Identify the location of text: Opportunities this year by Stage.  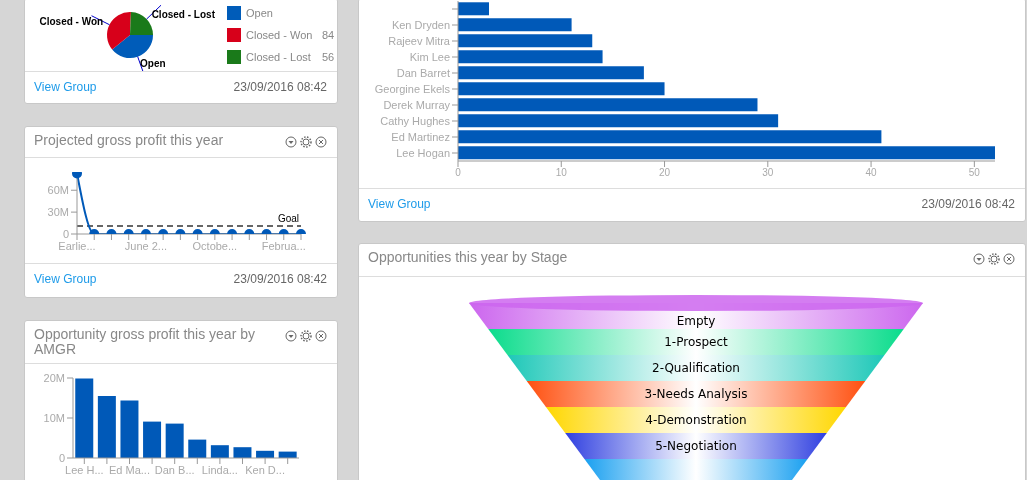
(468, 257).